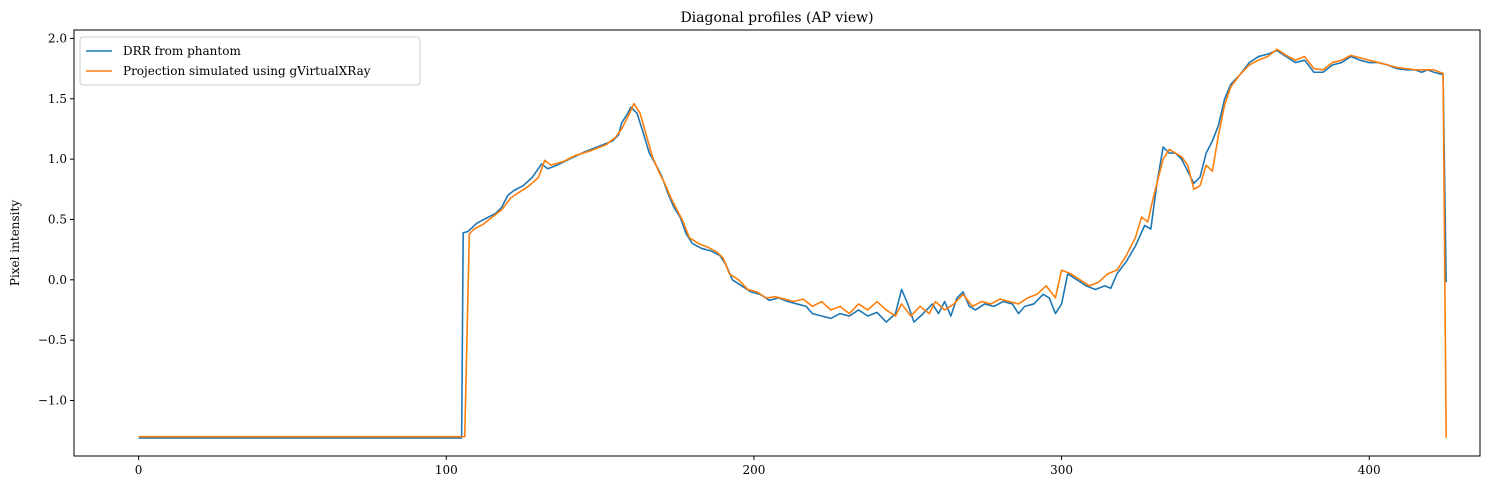 This screenshot has width=1489, height=490. What do you see at coordinates (52, 340) in the screenshot?
I see `y-tick-label: −0.5` at bounding box center [52, 340].